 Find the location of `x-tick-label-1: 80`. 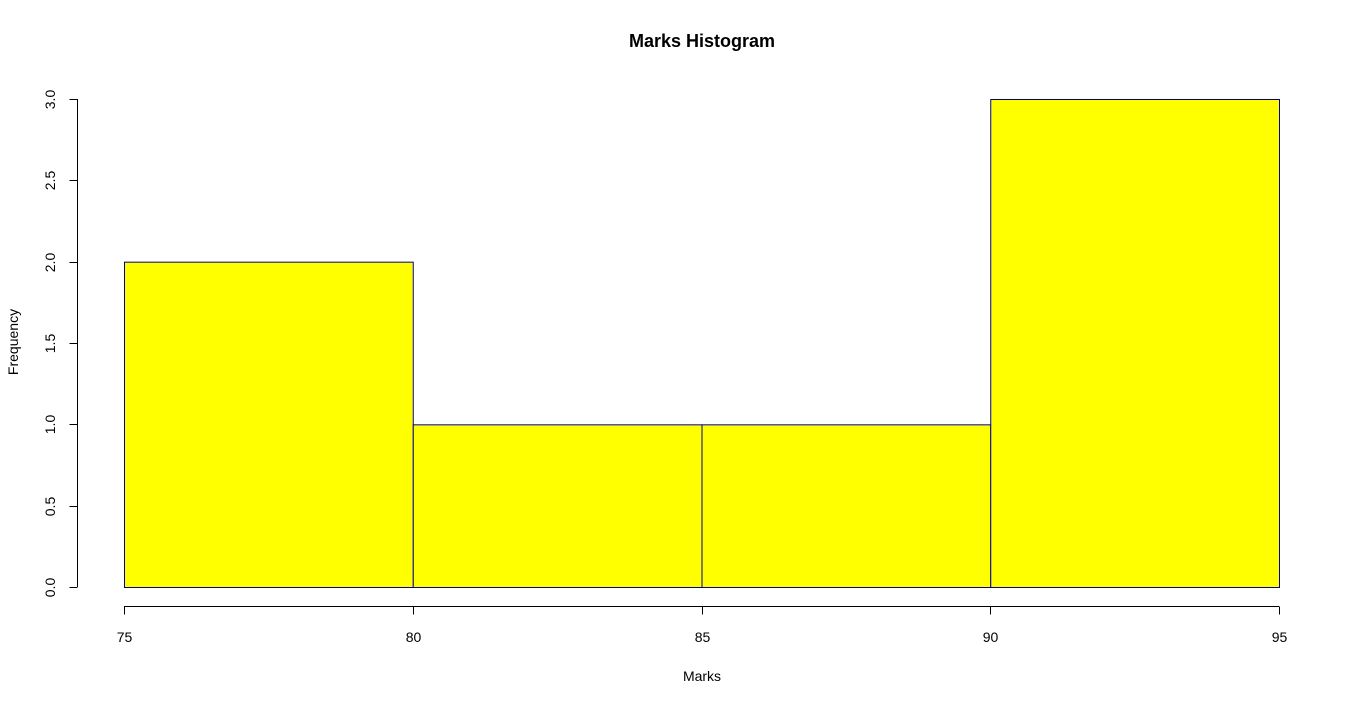

x-tick-label-1: 80 is located at coordinates (414, 637).